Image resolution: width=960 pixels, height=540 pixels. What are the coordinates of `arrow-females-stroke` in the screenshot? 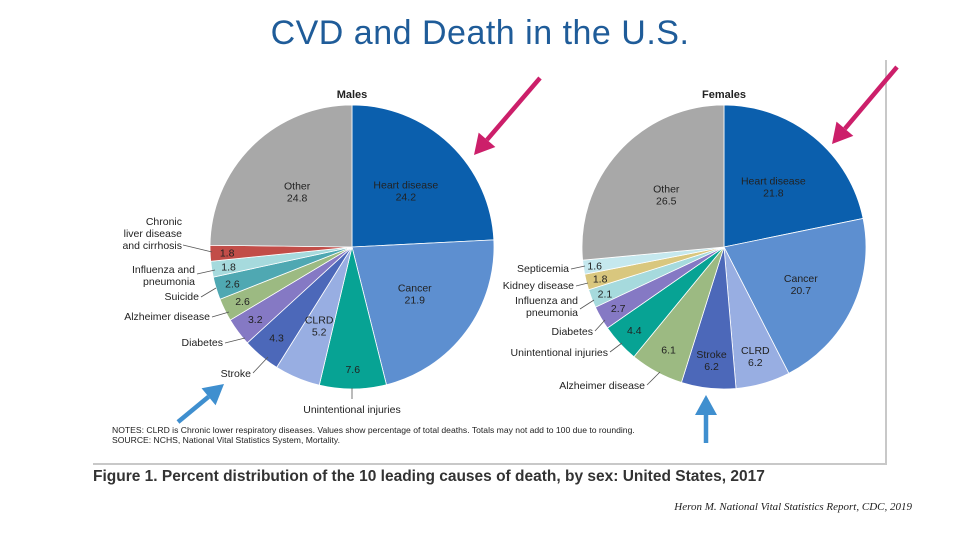 It's located at (706, 419).